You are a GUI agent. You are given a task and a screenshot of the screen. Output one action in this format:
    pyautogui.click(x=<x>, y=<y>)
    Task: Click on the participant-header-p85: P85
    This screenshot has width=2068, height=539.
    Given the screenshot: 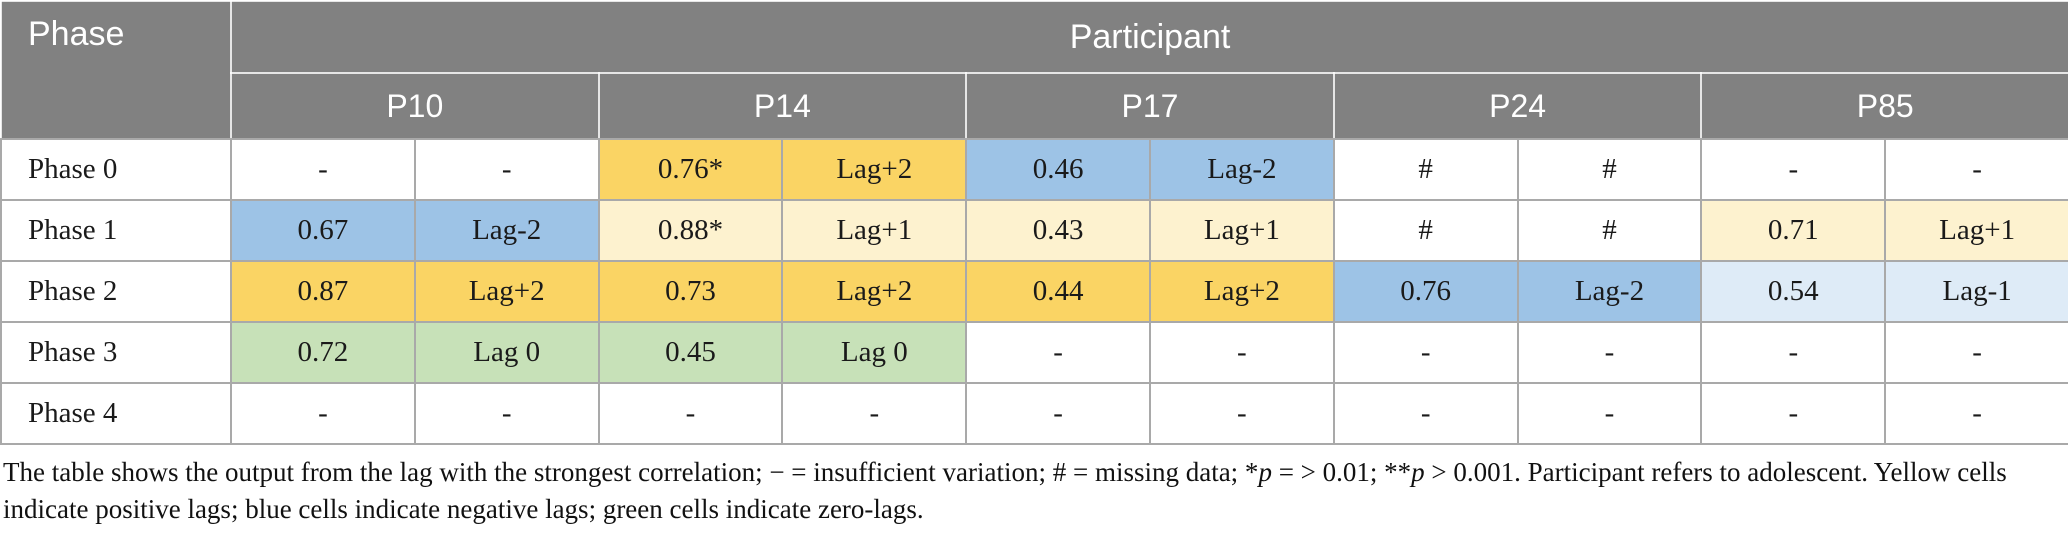 What is the action you would take?
    pyautogui.click(x=1884, y=106)
    